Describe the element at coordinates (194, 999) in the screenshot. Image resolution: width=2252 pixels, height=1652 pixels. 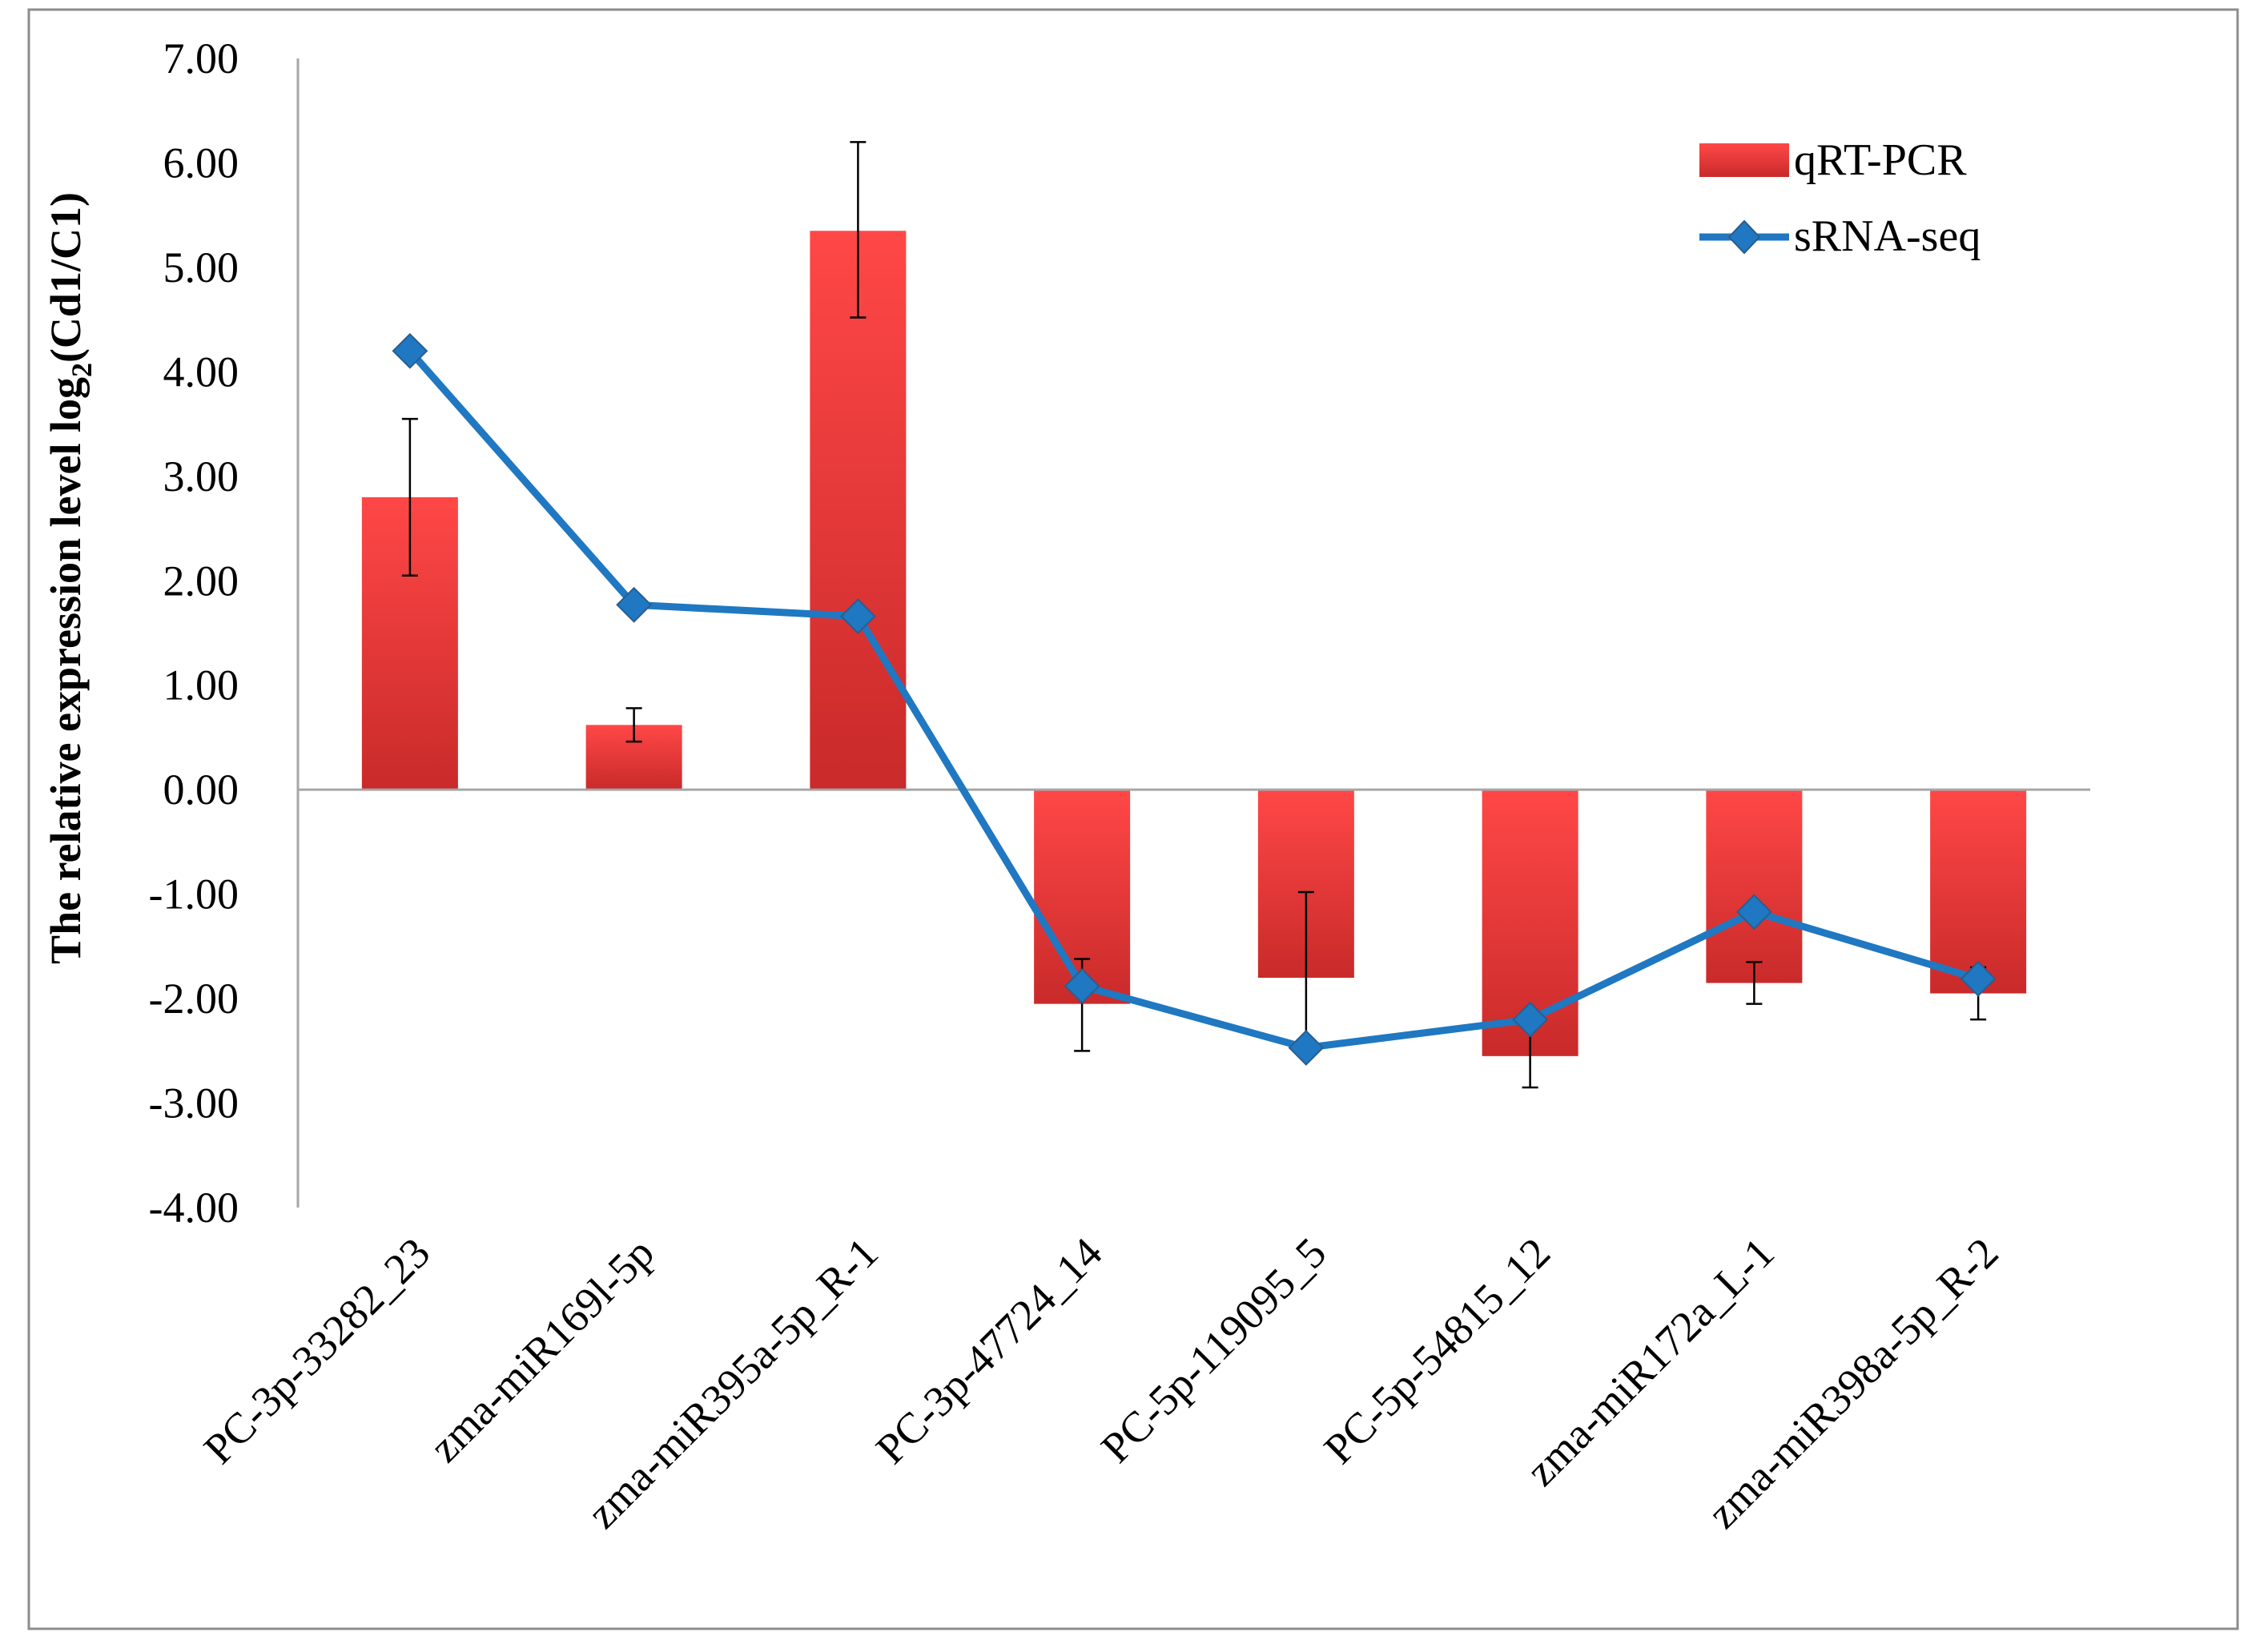
I see `y-tick-label: -2.00` at that location.